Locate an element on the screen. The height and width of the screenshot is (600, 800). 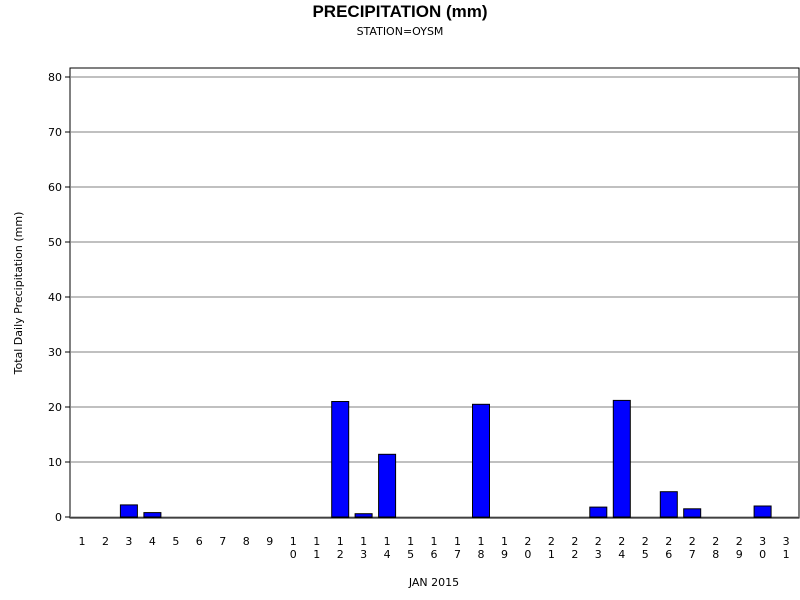
y-tick-label-0: 0 is located at coordinates (58, 517).